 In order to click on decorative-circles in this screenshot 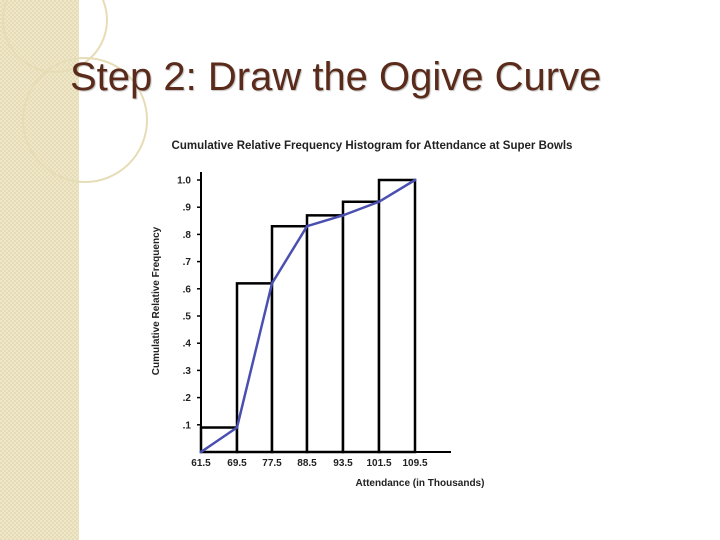, I will do `click(75, 91)`.